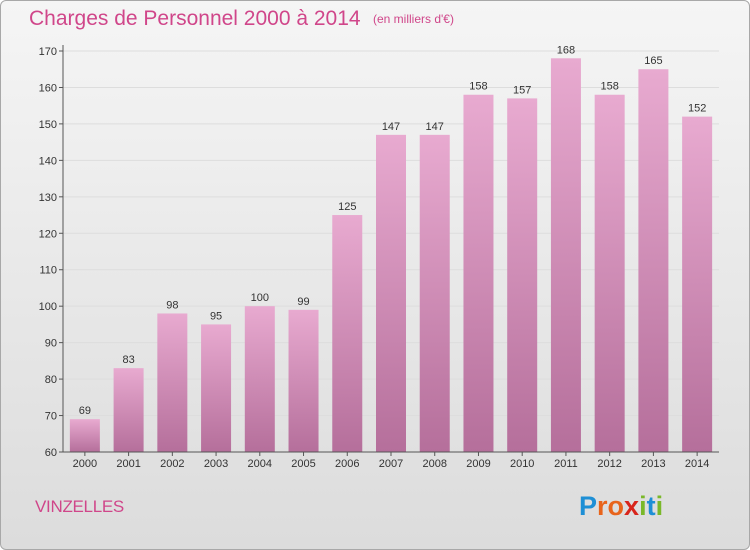  I want to click on proxiti-logo: Proxiti, so click(621, 506).